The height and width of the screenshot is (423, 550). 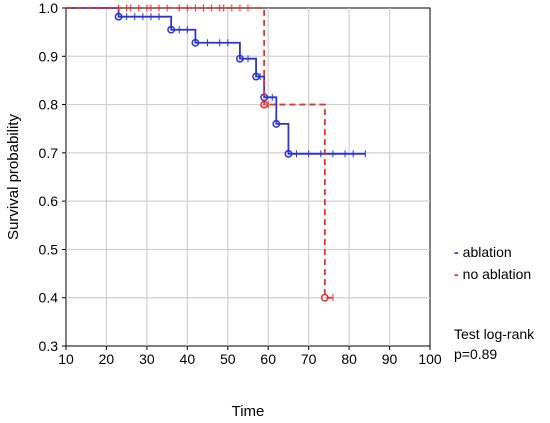 I want to click on x-tick-label-90: 90, so click(x=390, y=359).